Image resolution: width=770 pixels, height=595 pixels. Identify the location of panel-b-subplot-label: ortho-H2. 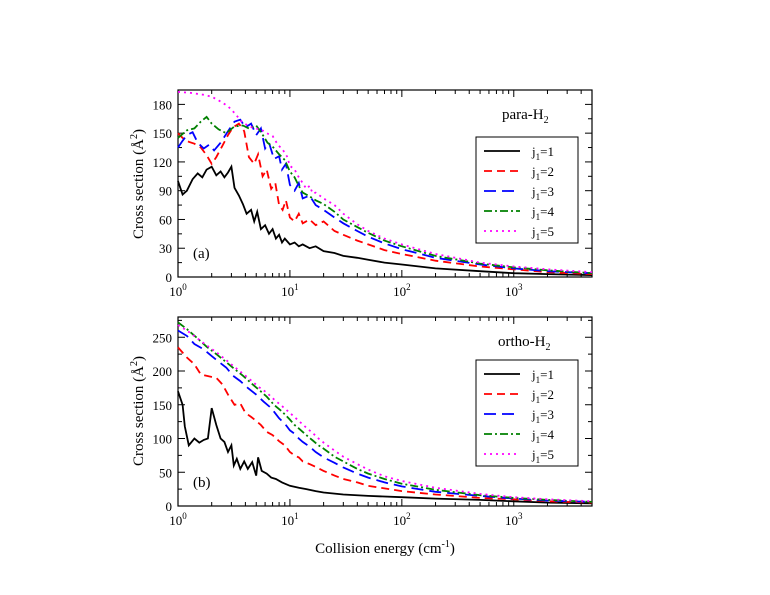
(524, 343).